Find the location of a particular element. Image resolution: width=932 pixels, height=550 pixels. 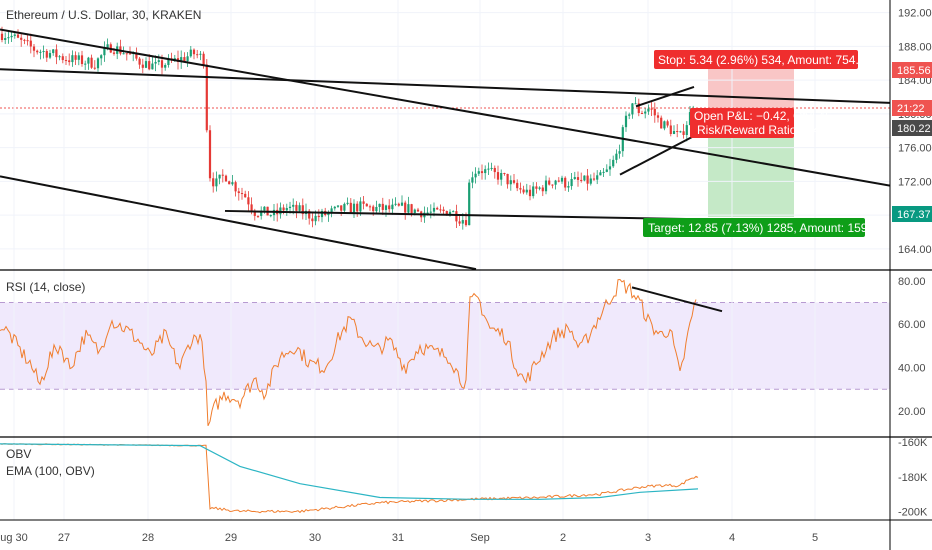

target-box is located at coordinates (754, 227).